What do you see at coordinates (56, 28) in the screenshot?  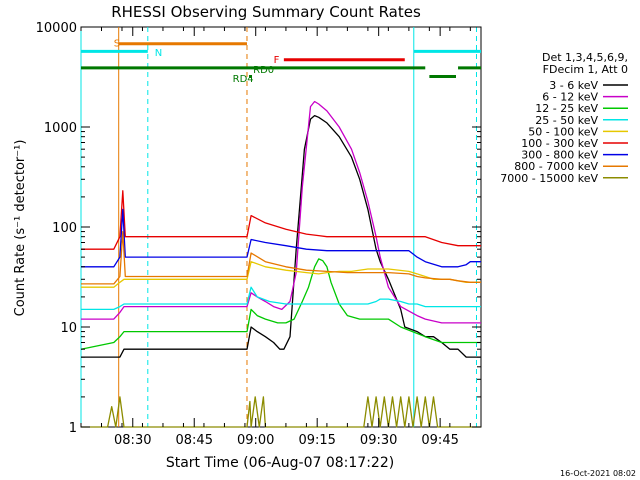 I see `y-tick-label-4: 10000` at bounding box center [56, 28].